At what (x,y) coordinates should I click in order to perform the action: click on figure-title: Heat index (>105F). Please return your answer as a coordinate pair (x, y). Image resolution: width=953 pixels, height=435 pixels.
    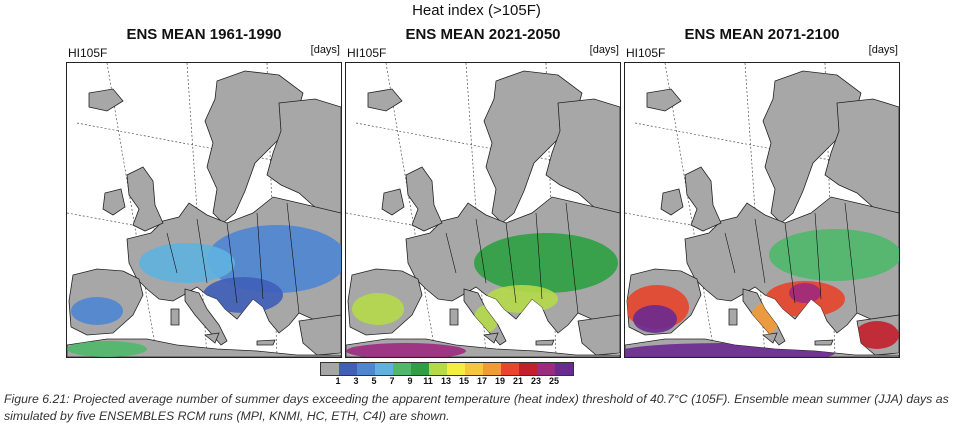
    Looking at the image, I should click on (476, 10).